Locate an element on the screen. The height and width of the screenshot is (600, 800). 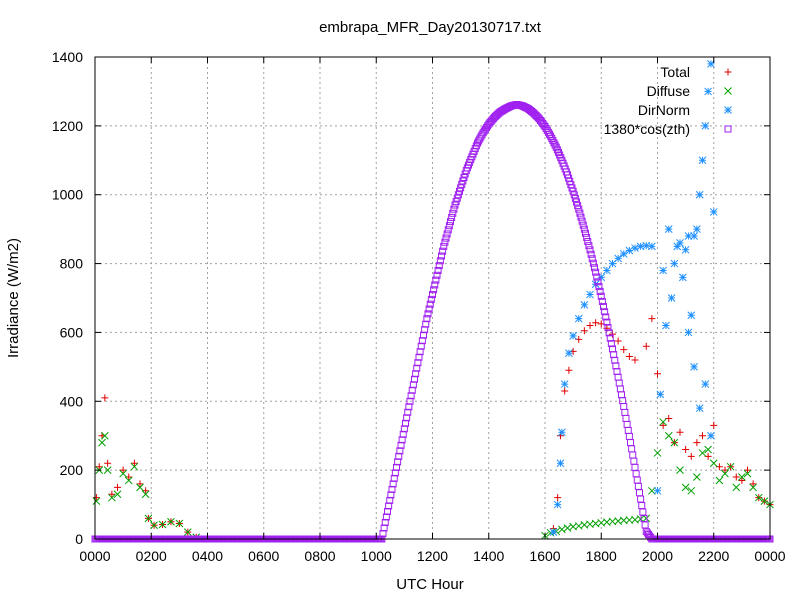
x-tick-label: 0800 is located at coordinates (319, 556).